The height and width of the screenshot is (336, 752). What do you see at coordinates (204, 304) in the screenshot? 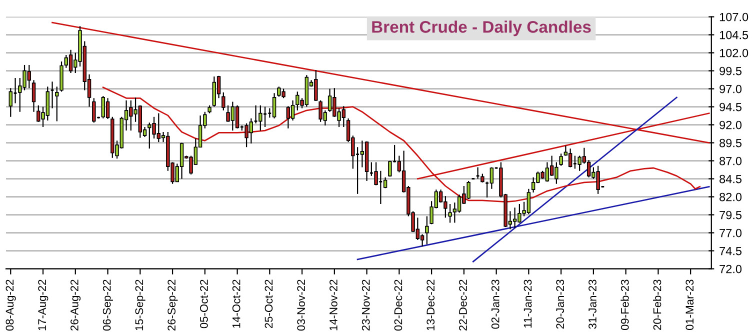
I see `x-tick-label: 05-Oct-22` at bounding box center [204, 304].